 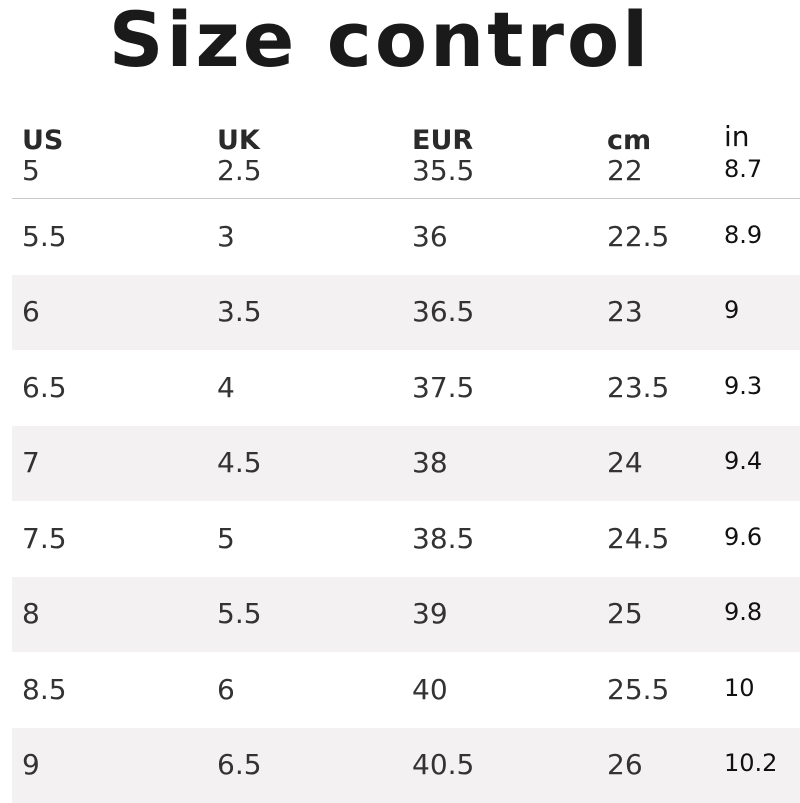 What do you see at coordinates (443, 539) in the screenshot?
I see `table-cell: 38.5` at bounding box center [443, 539].